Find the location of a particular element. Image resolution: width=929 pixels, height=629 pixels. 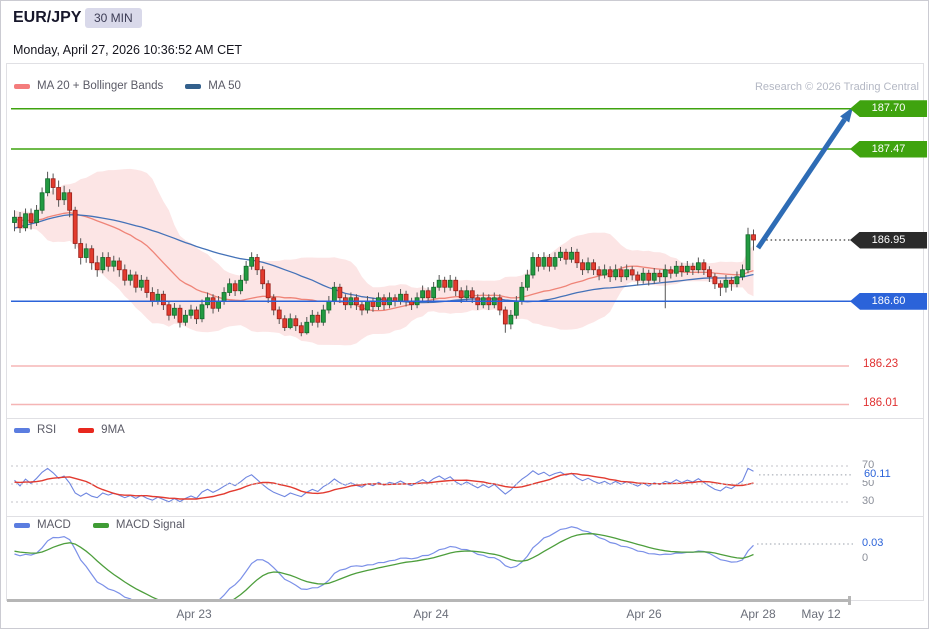

panel-separator-rsi is located at coordinates (465, 418).